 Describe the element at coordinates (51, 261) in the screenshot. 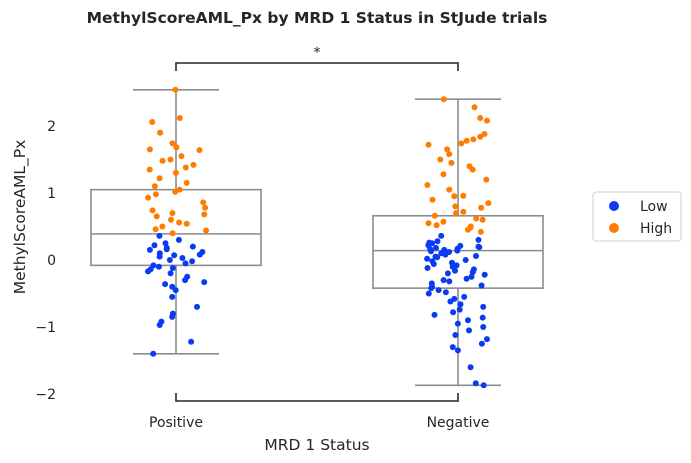

I see `y-tick-label: 0` at that location.